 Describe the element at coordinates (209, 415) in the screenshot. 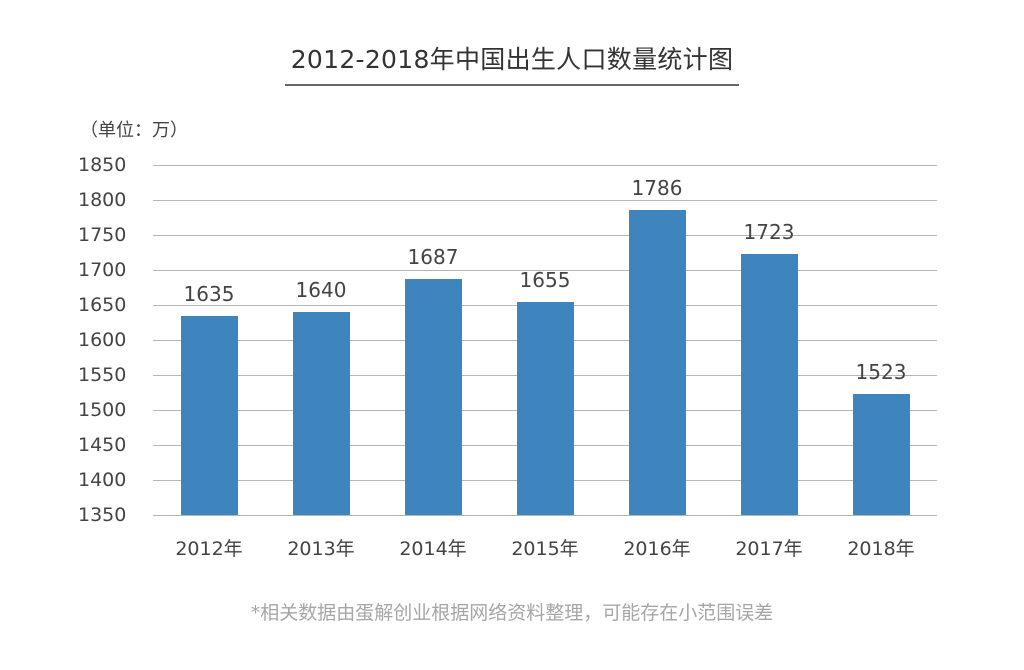

I see `bar-2012年` at that location.